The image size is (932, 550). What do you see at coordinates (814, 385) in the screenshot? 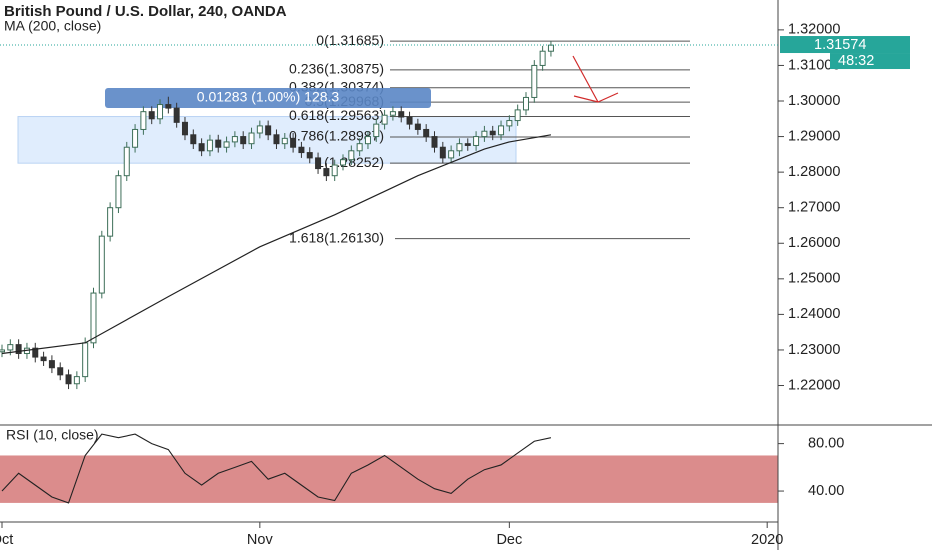
I see `y-tick-label: 1.22000` at bounding box center [814, 385].